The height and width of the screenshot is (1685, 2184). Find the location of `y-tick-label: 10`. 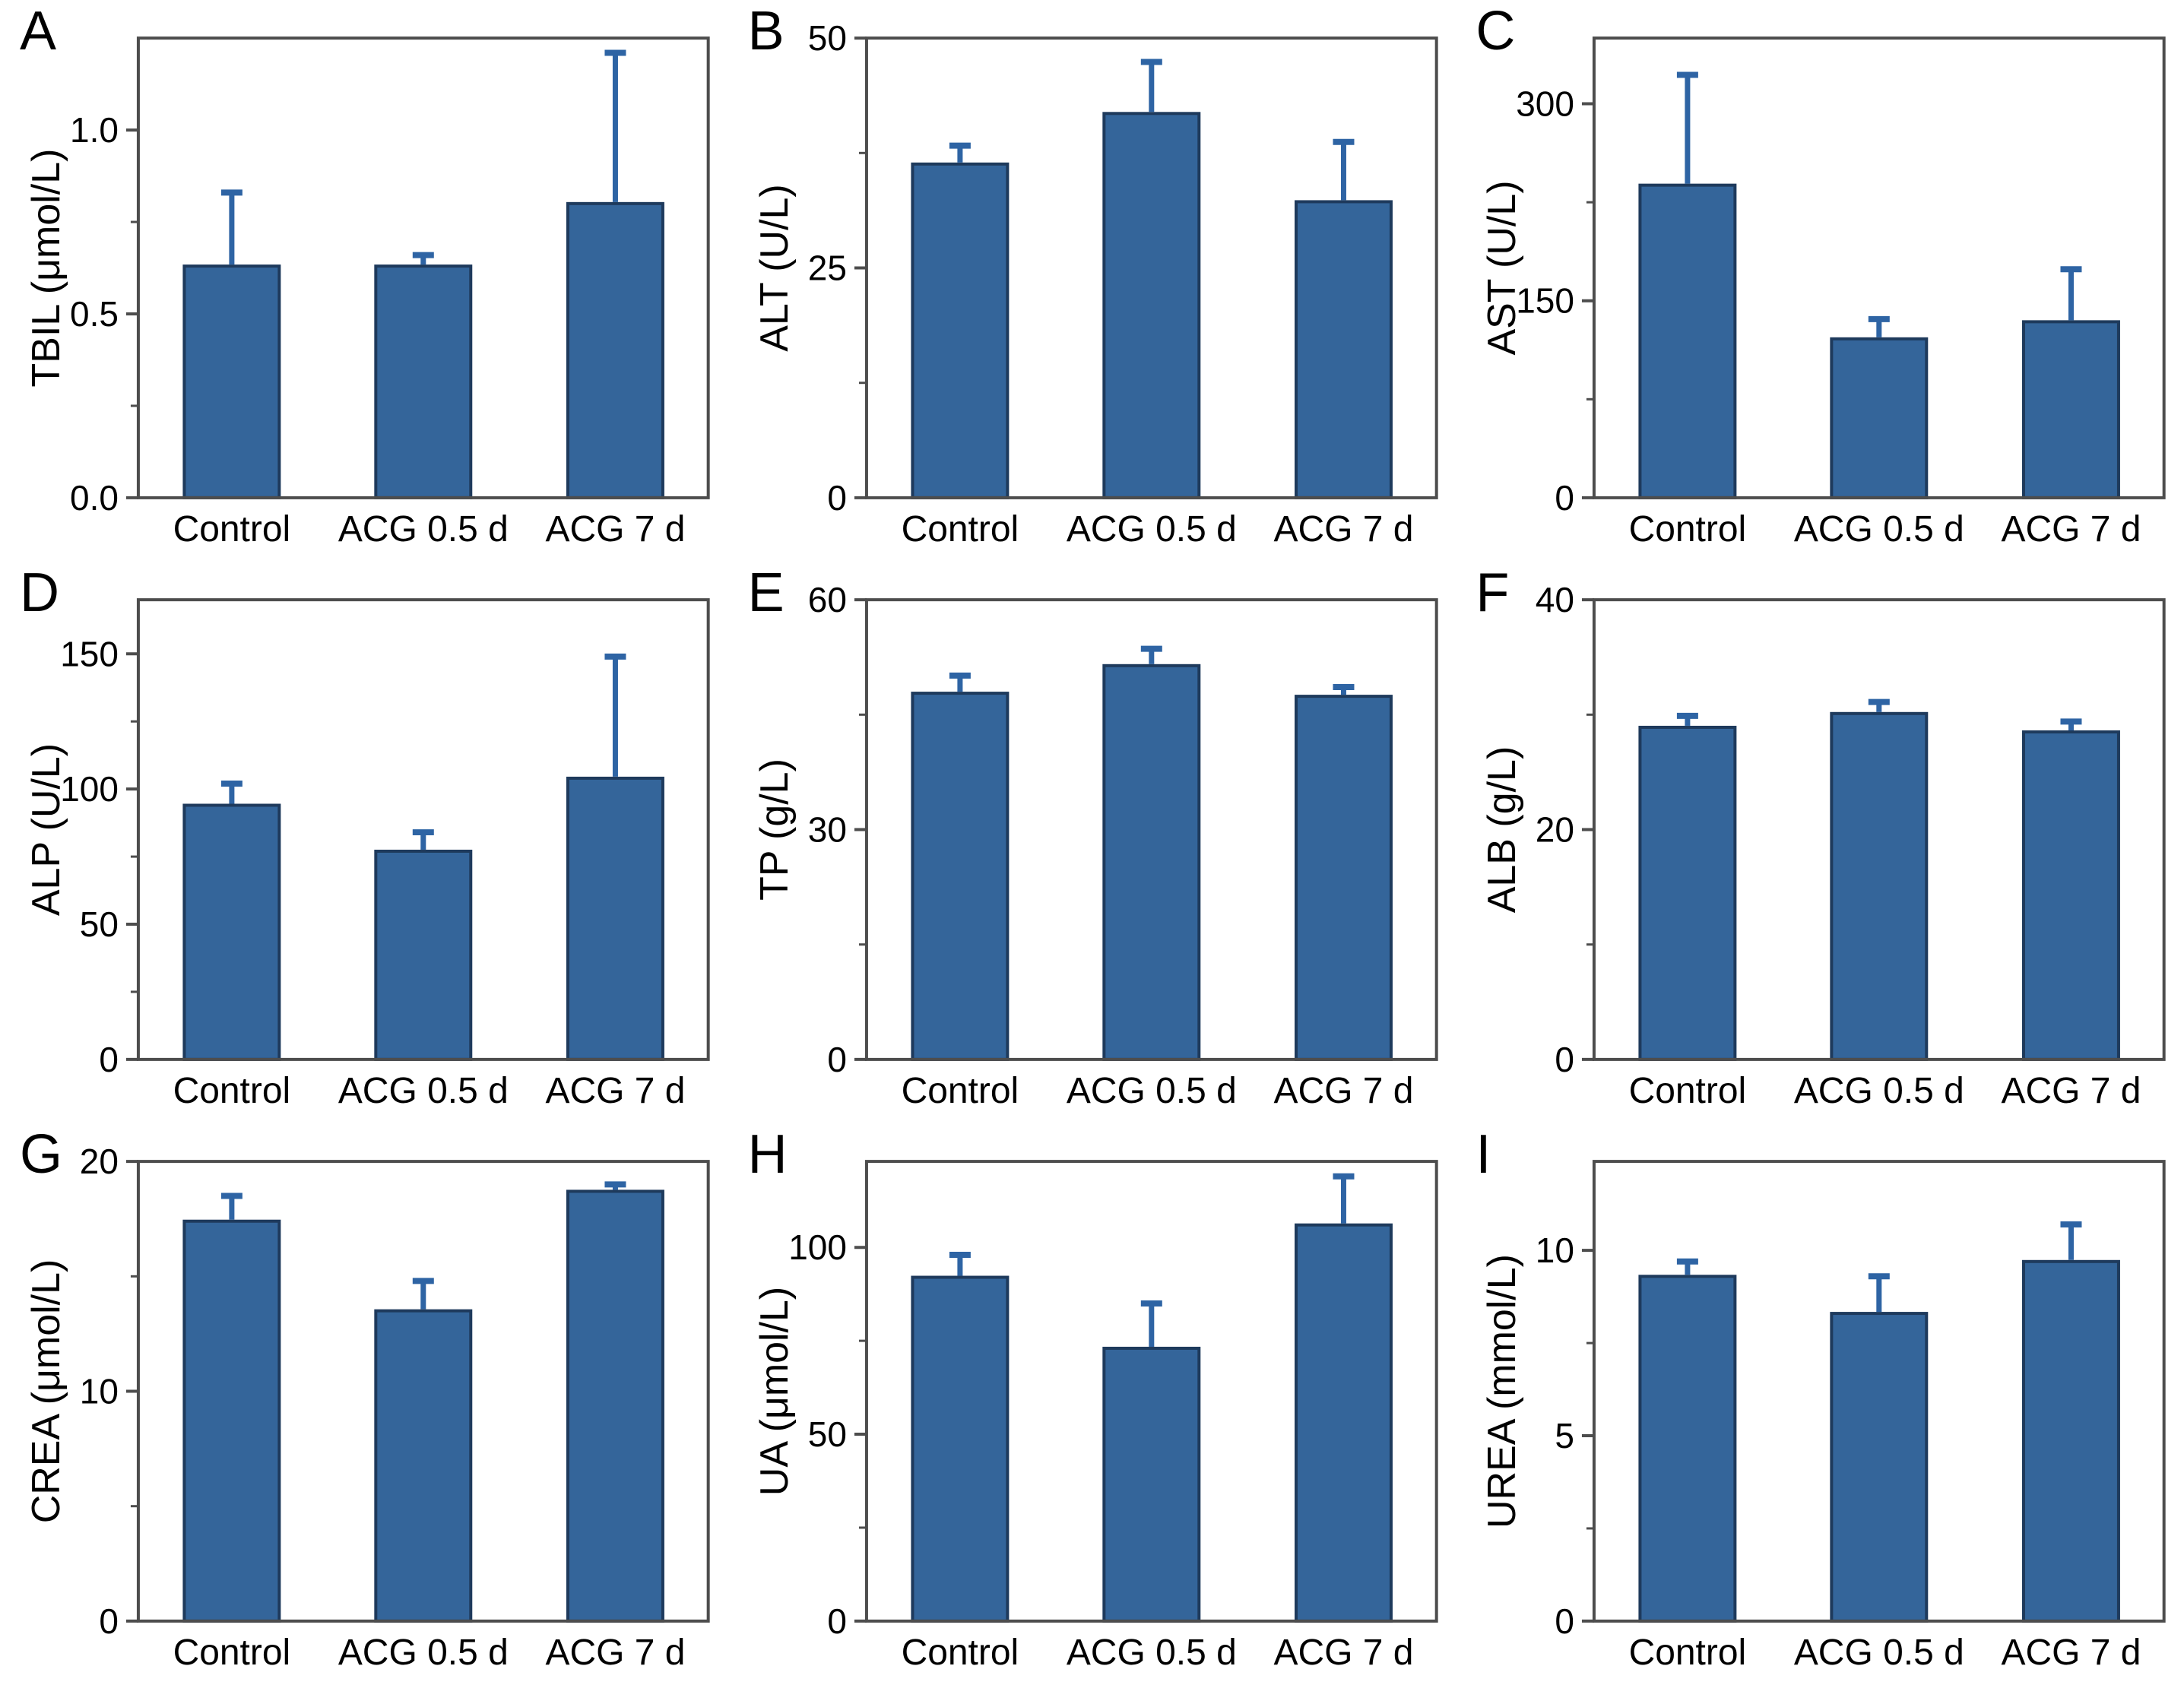

y-tick-label: 10 is located at coordinates (1555, 1250).